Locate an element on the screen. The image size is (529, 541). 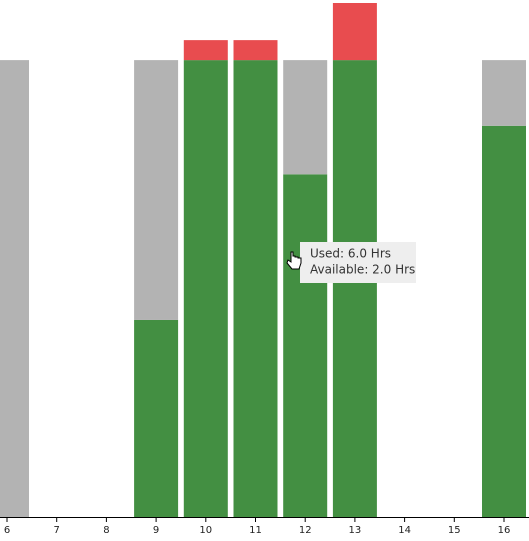
x-tick-label: 8 is located at coordinates (106, 530).